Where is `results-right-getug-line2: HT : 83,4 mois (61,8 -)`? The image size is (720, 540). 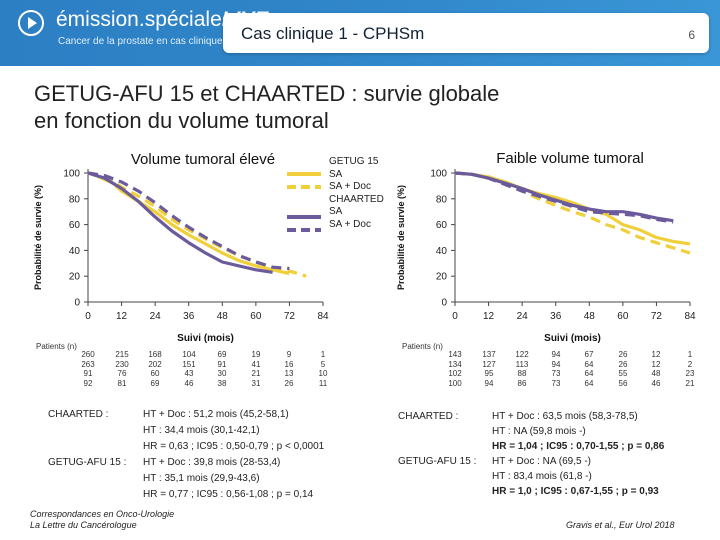
results-right-getug-line2: HT : 83,4 mois (61,8 -) is located at coordinates (542, 476).